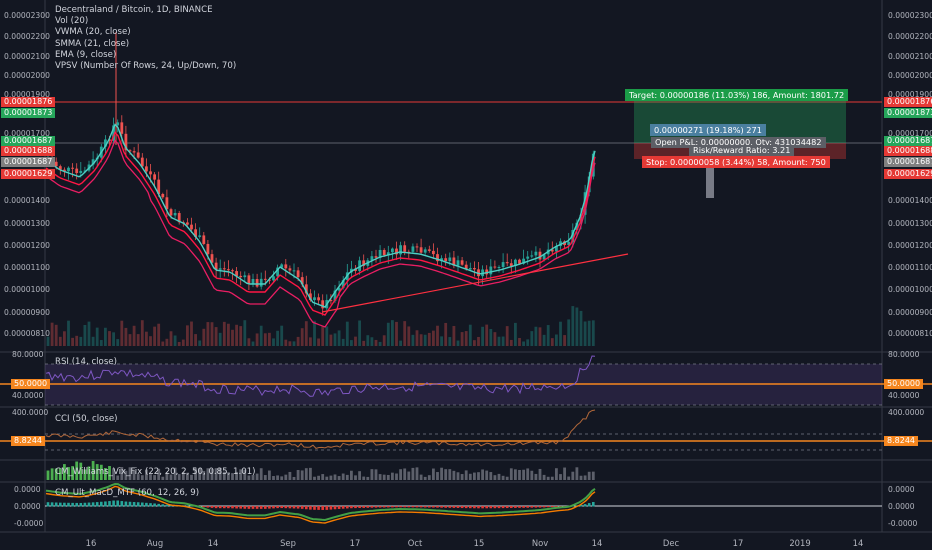 This screenshot has height=550, width=932. I want to click on macd-left-axis-2: 0.0000, so click(27, 506).